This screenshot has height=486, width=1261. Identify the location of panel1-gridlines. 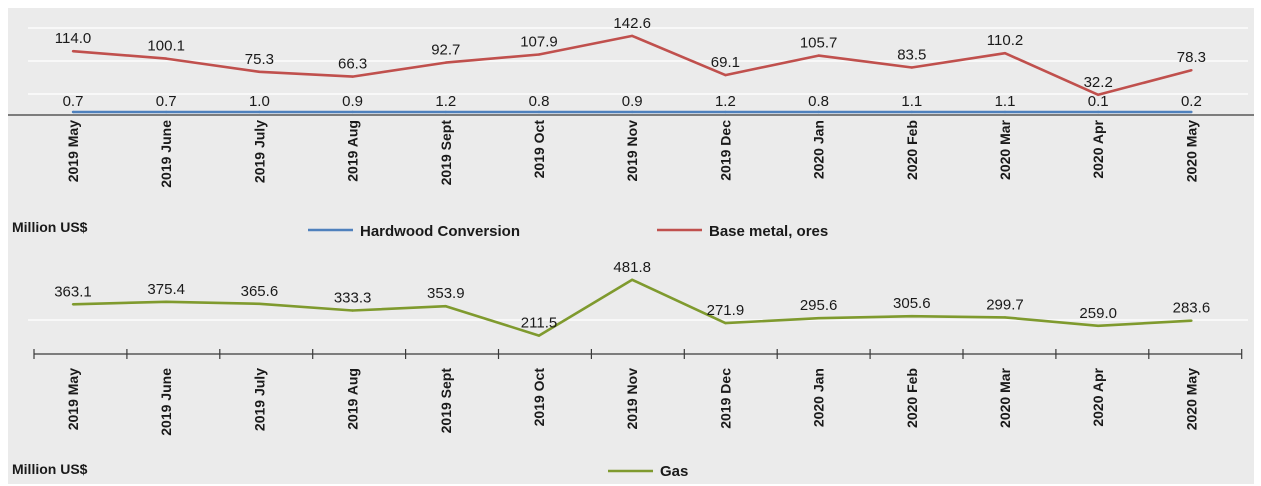
(638, 61).